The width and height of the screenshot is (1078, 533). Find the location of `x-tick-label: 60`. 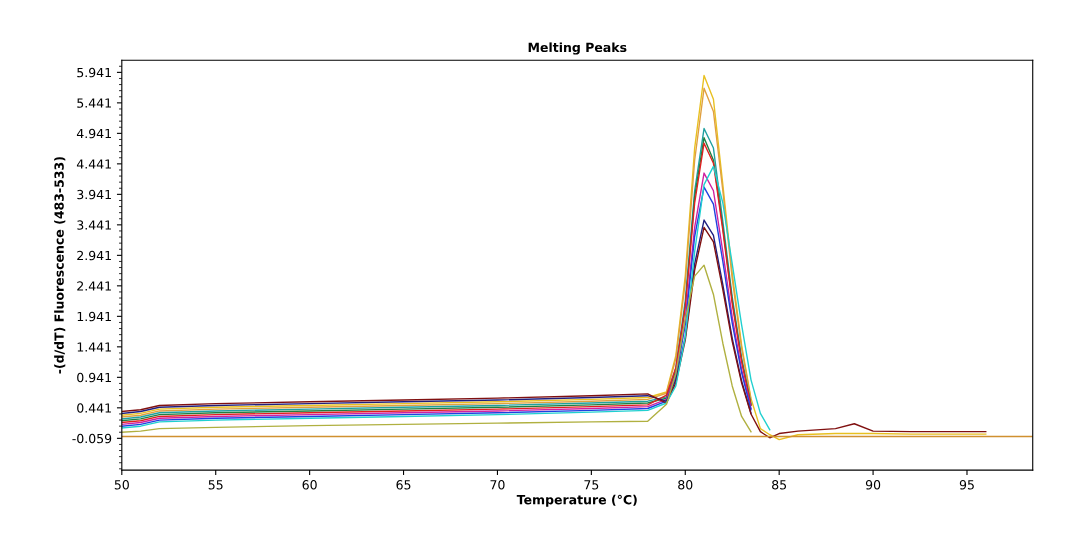

x-tick-label: 60 is located at coordinates (309, 485).